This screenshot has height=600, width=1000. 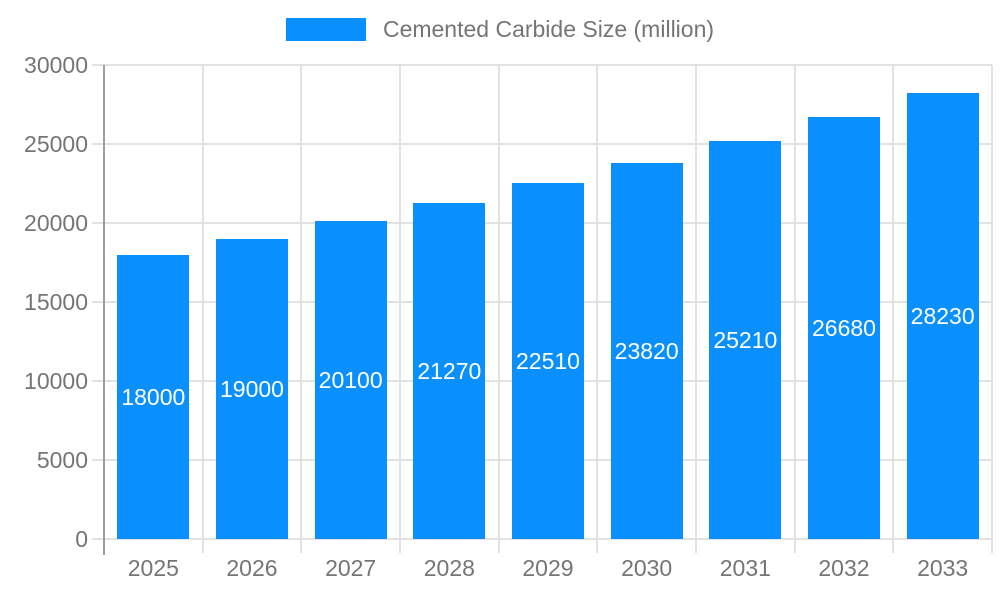 I want to click on x-tick-label: 2031, so click(x=745, y=568).